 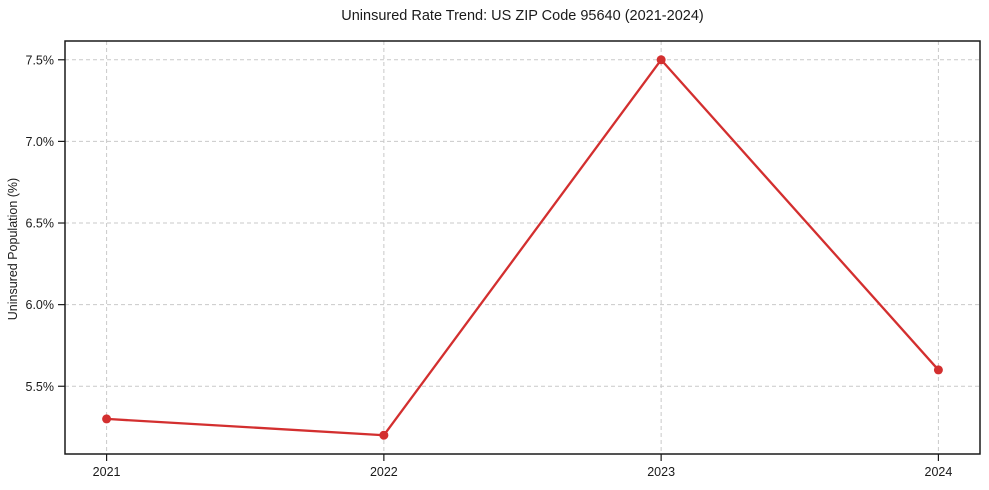 I want to click on y-tick-label: 6.5%, so click(x=40, y=224).